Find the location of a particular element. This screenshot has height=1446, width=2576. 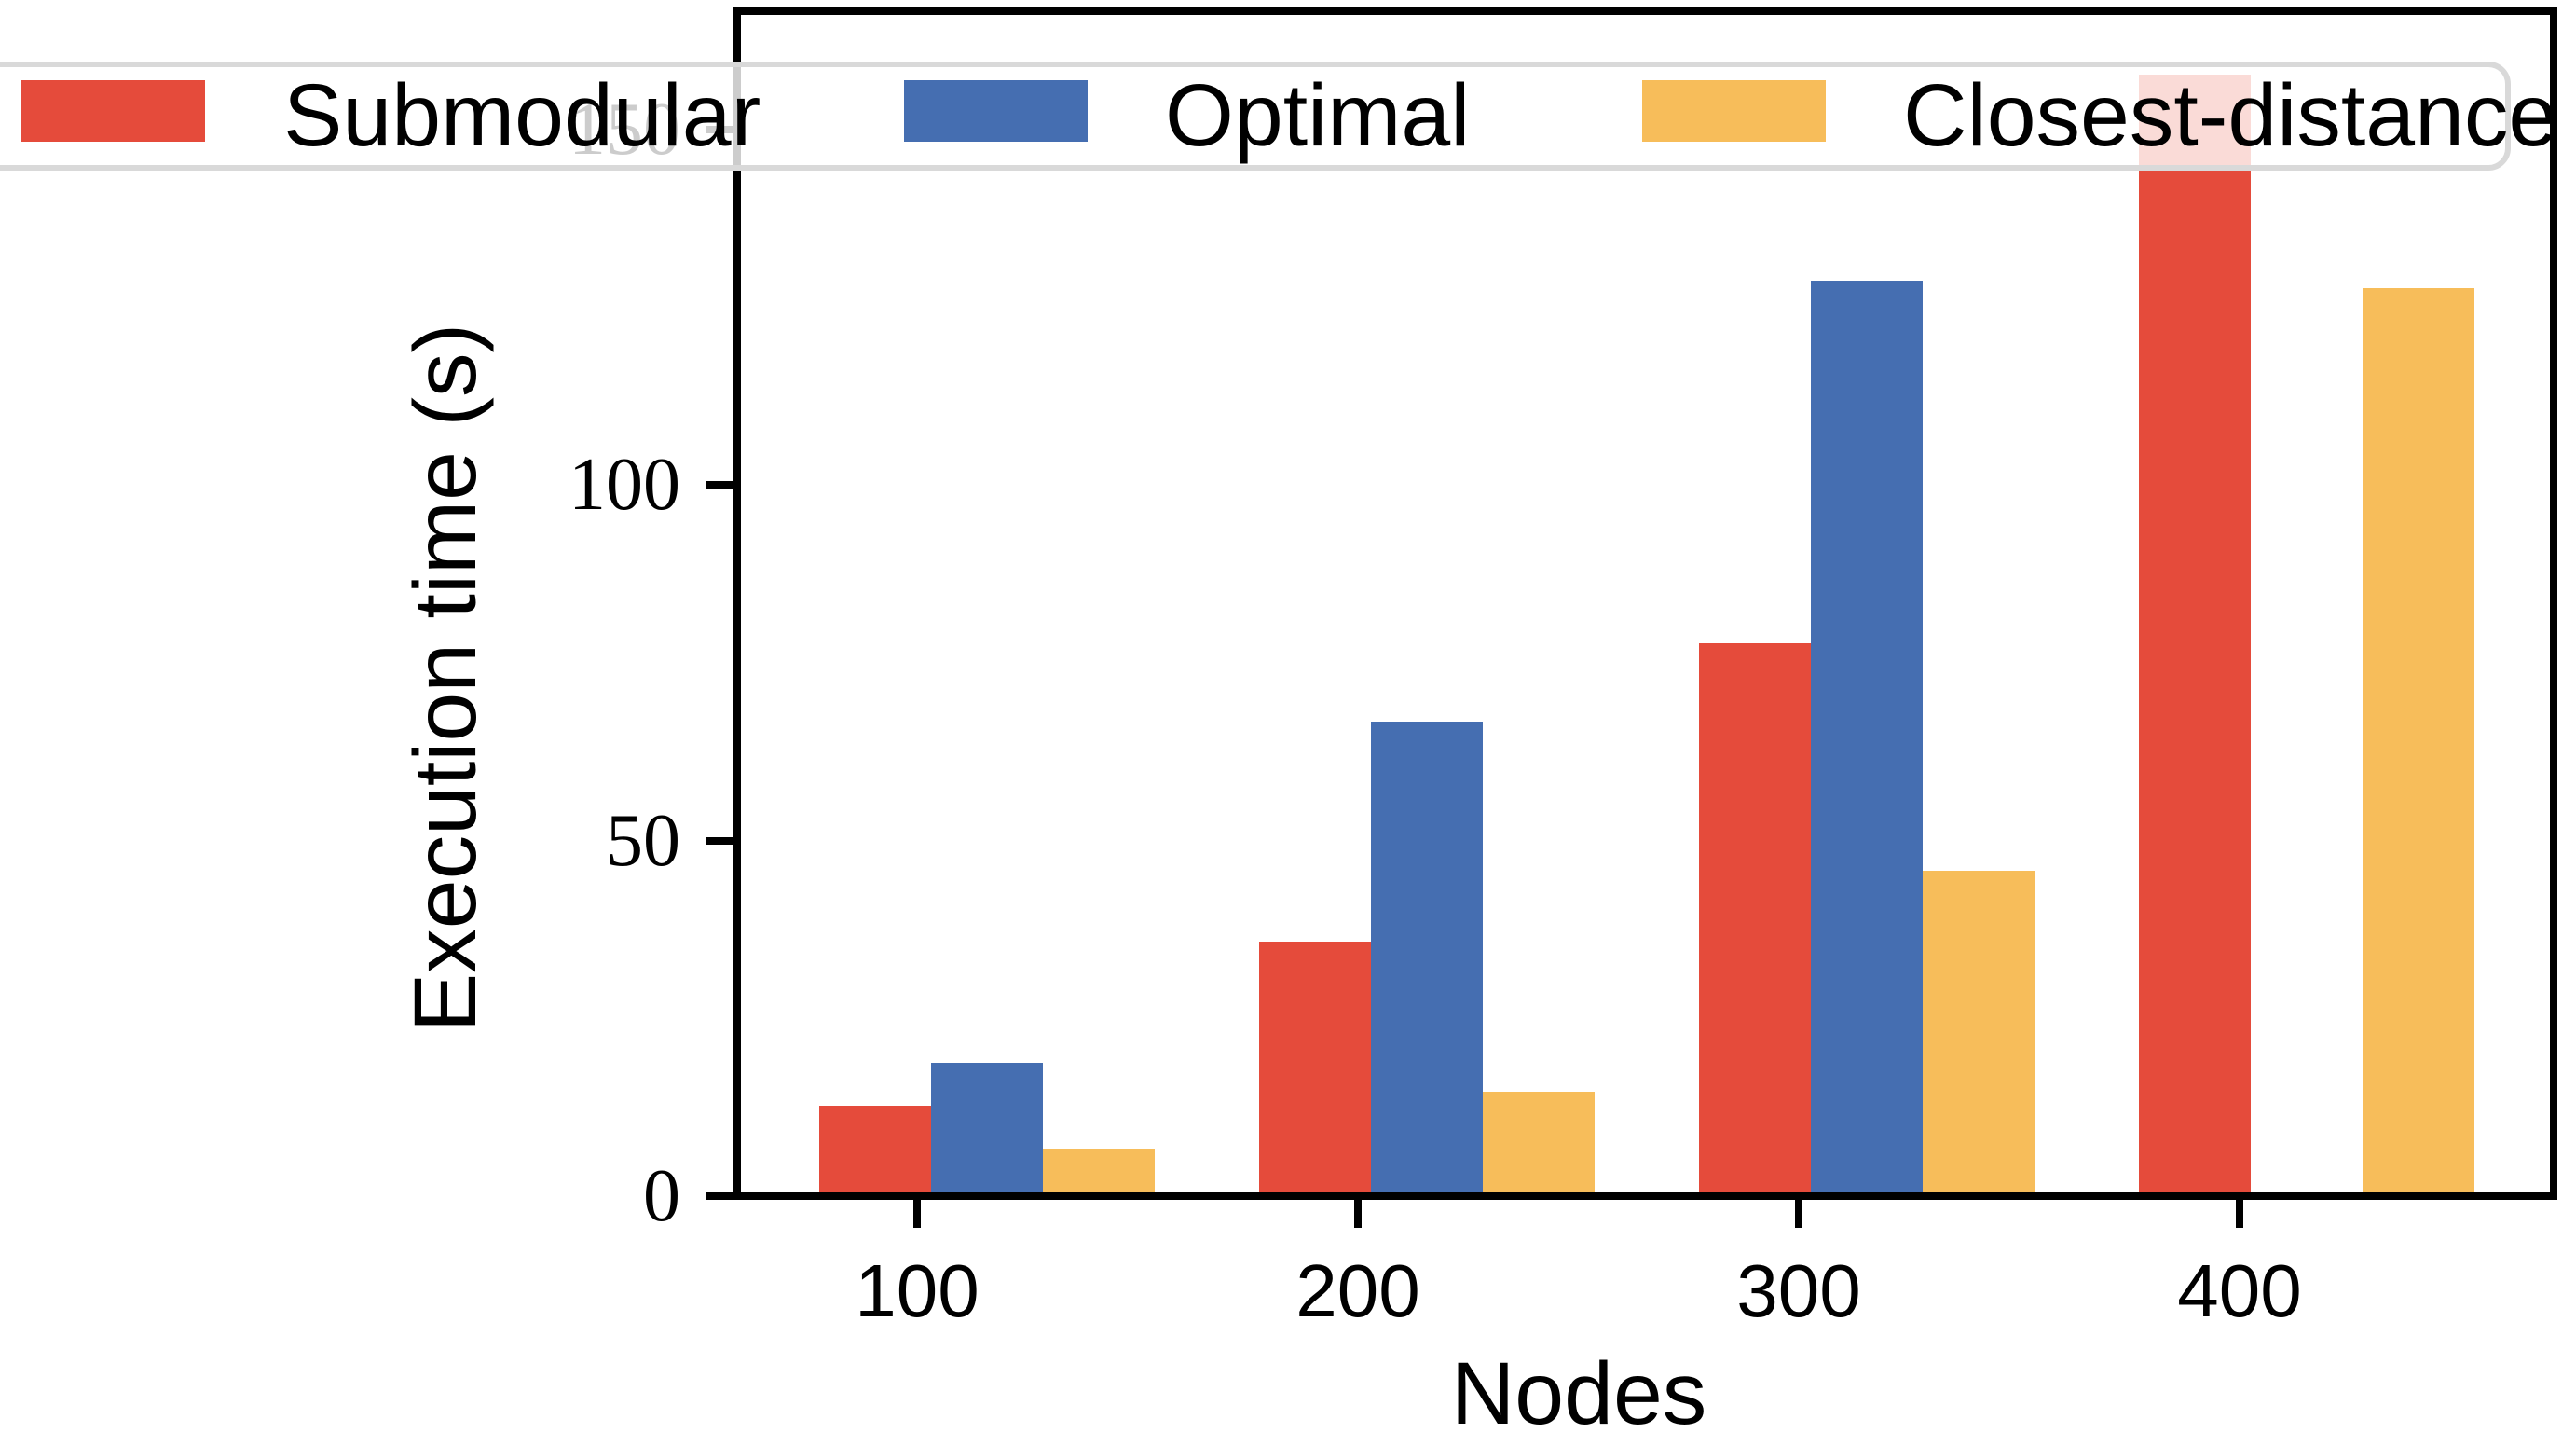

y-tick-label-100: 100 is located at coordinates (624, 485).